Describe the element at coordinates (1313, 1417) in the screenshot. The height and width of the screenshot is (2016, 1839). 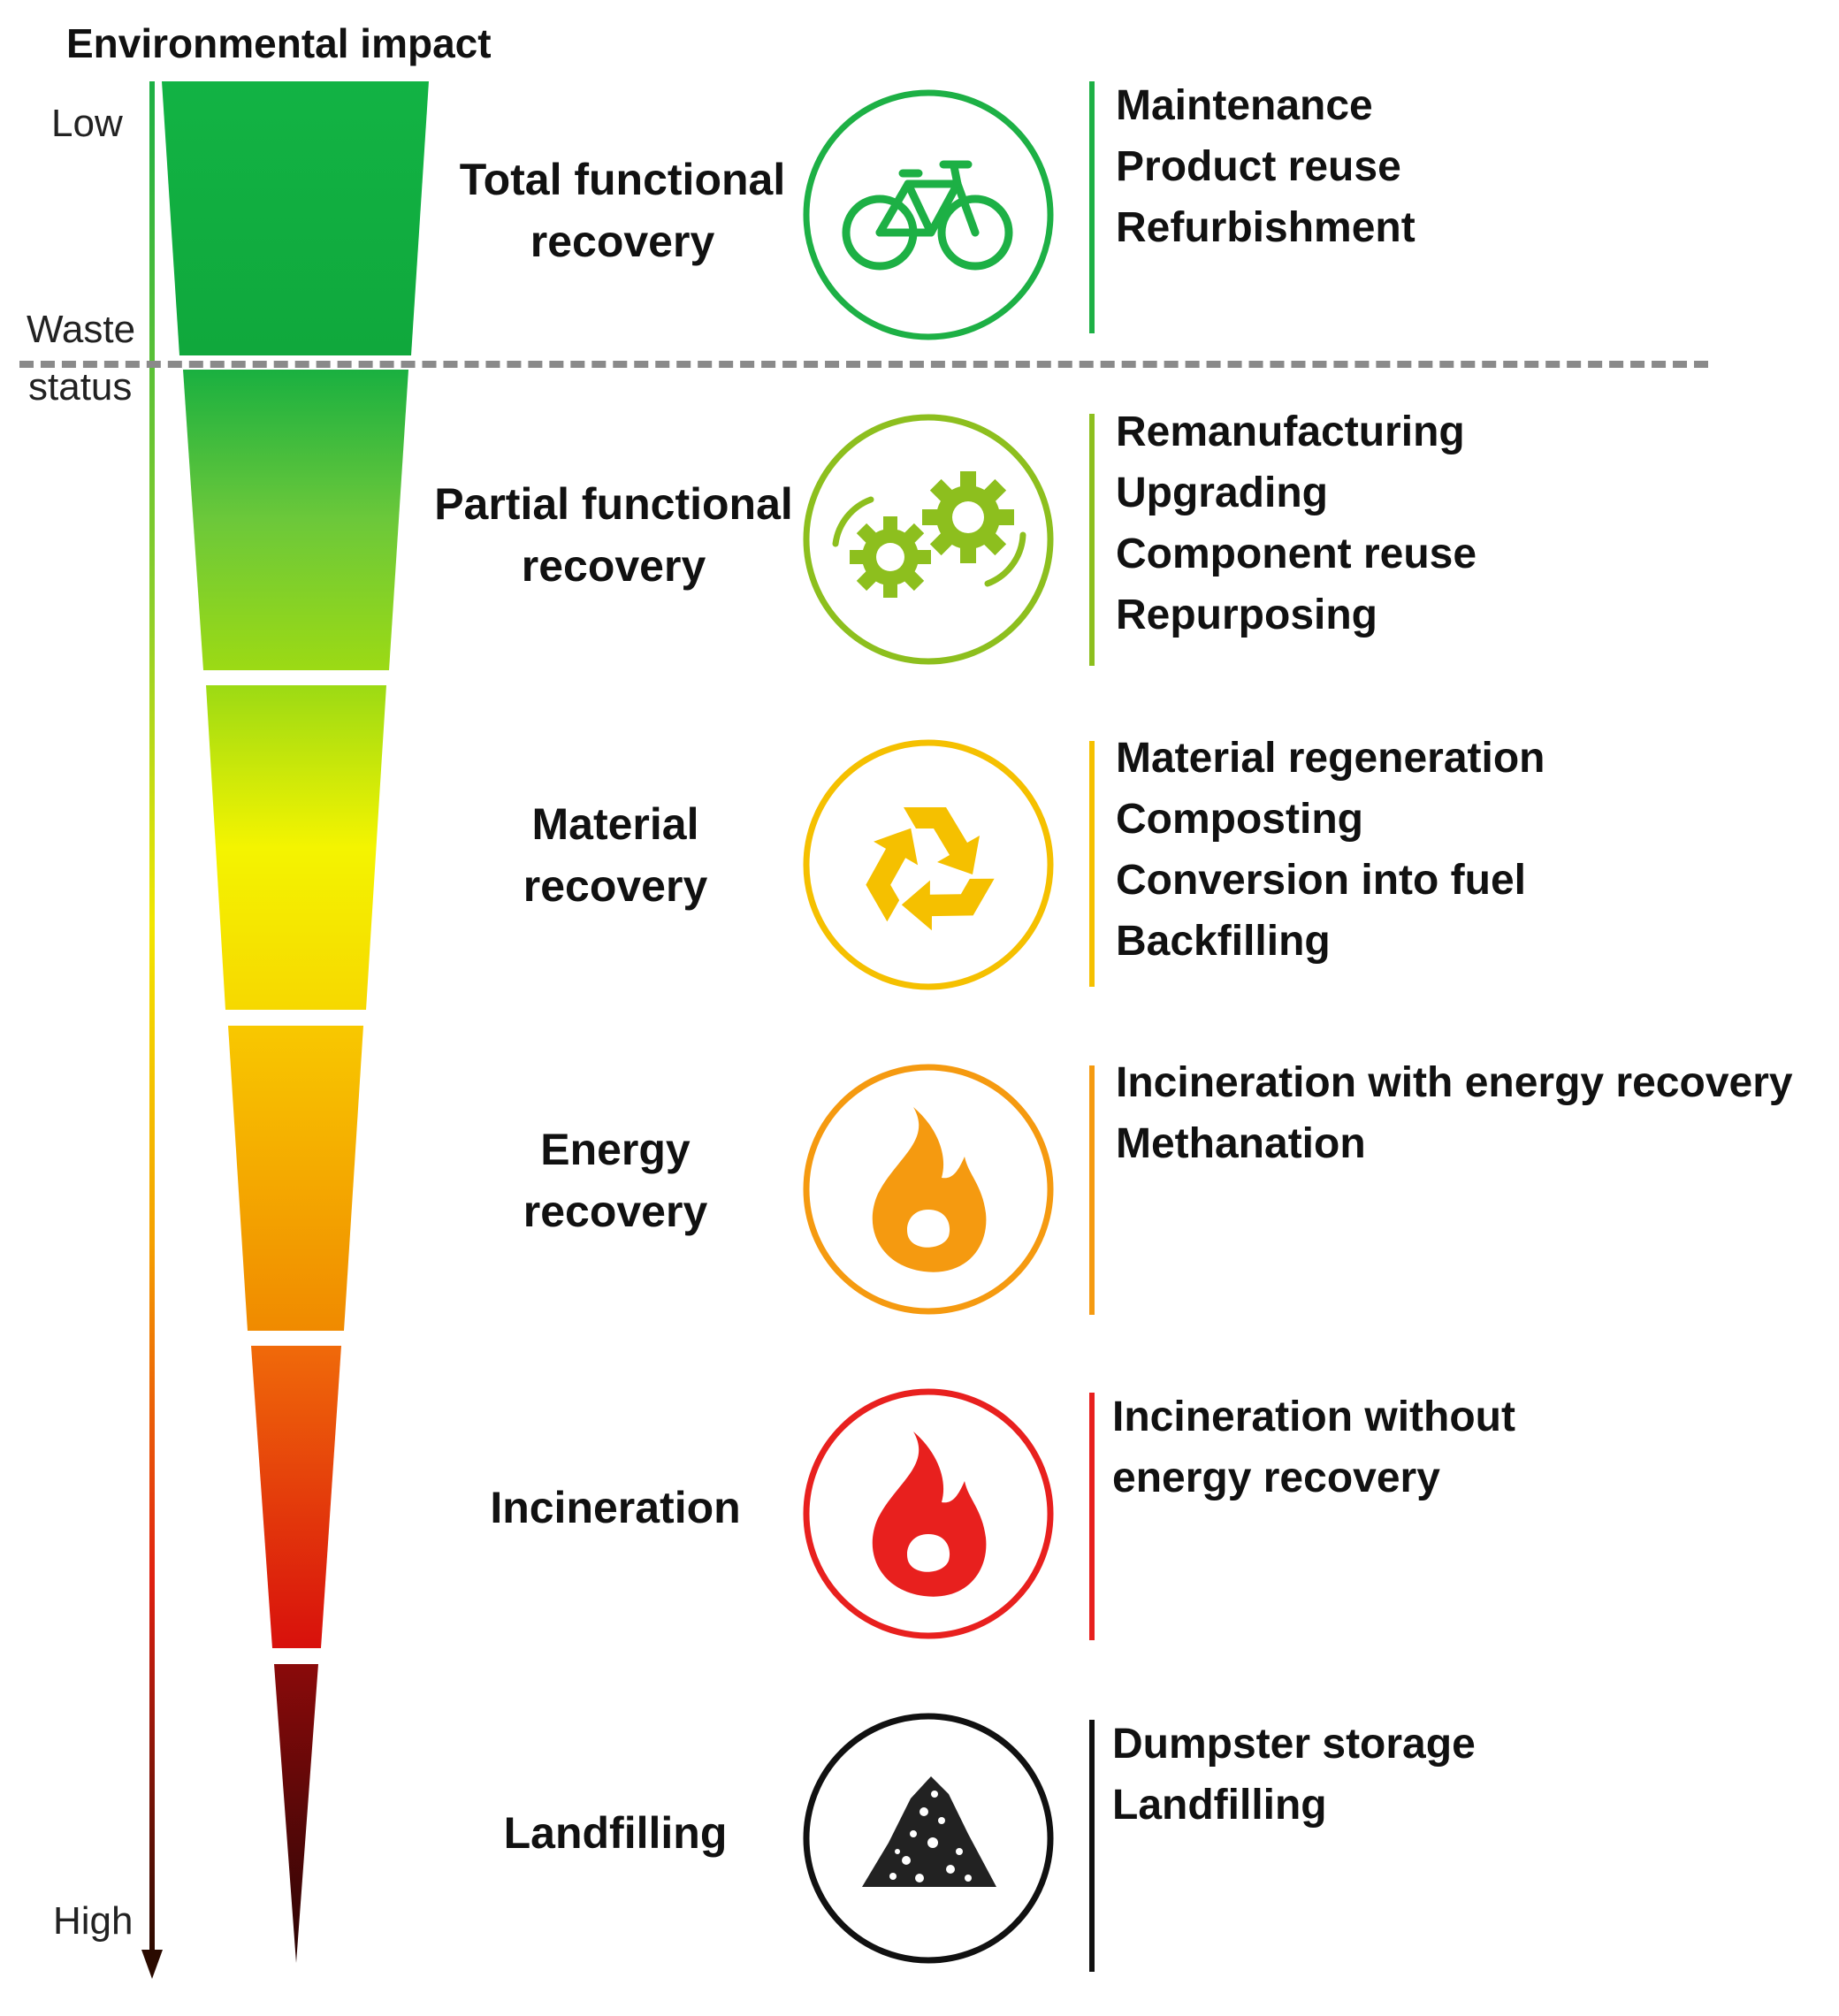
I see `method-item: Incineration without` at that location.